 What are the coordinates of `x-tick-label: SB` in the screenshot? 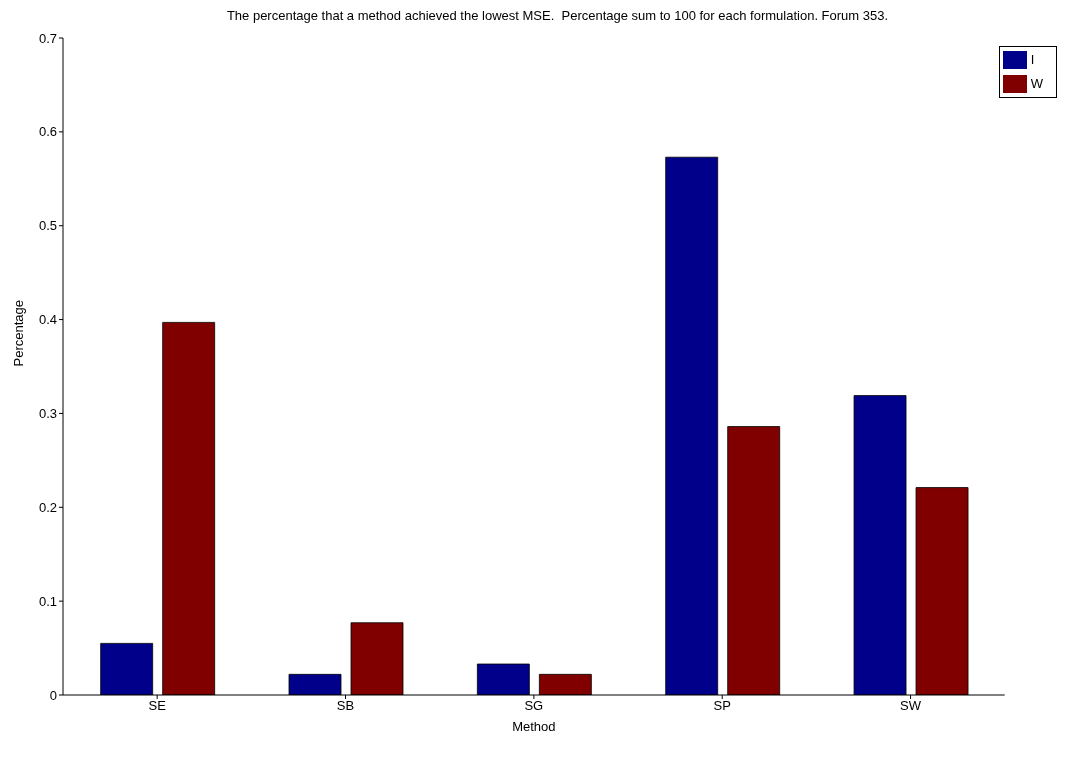 It's located at (345, 706).